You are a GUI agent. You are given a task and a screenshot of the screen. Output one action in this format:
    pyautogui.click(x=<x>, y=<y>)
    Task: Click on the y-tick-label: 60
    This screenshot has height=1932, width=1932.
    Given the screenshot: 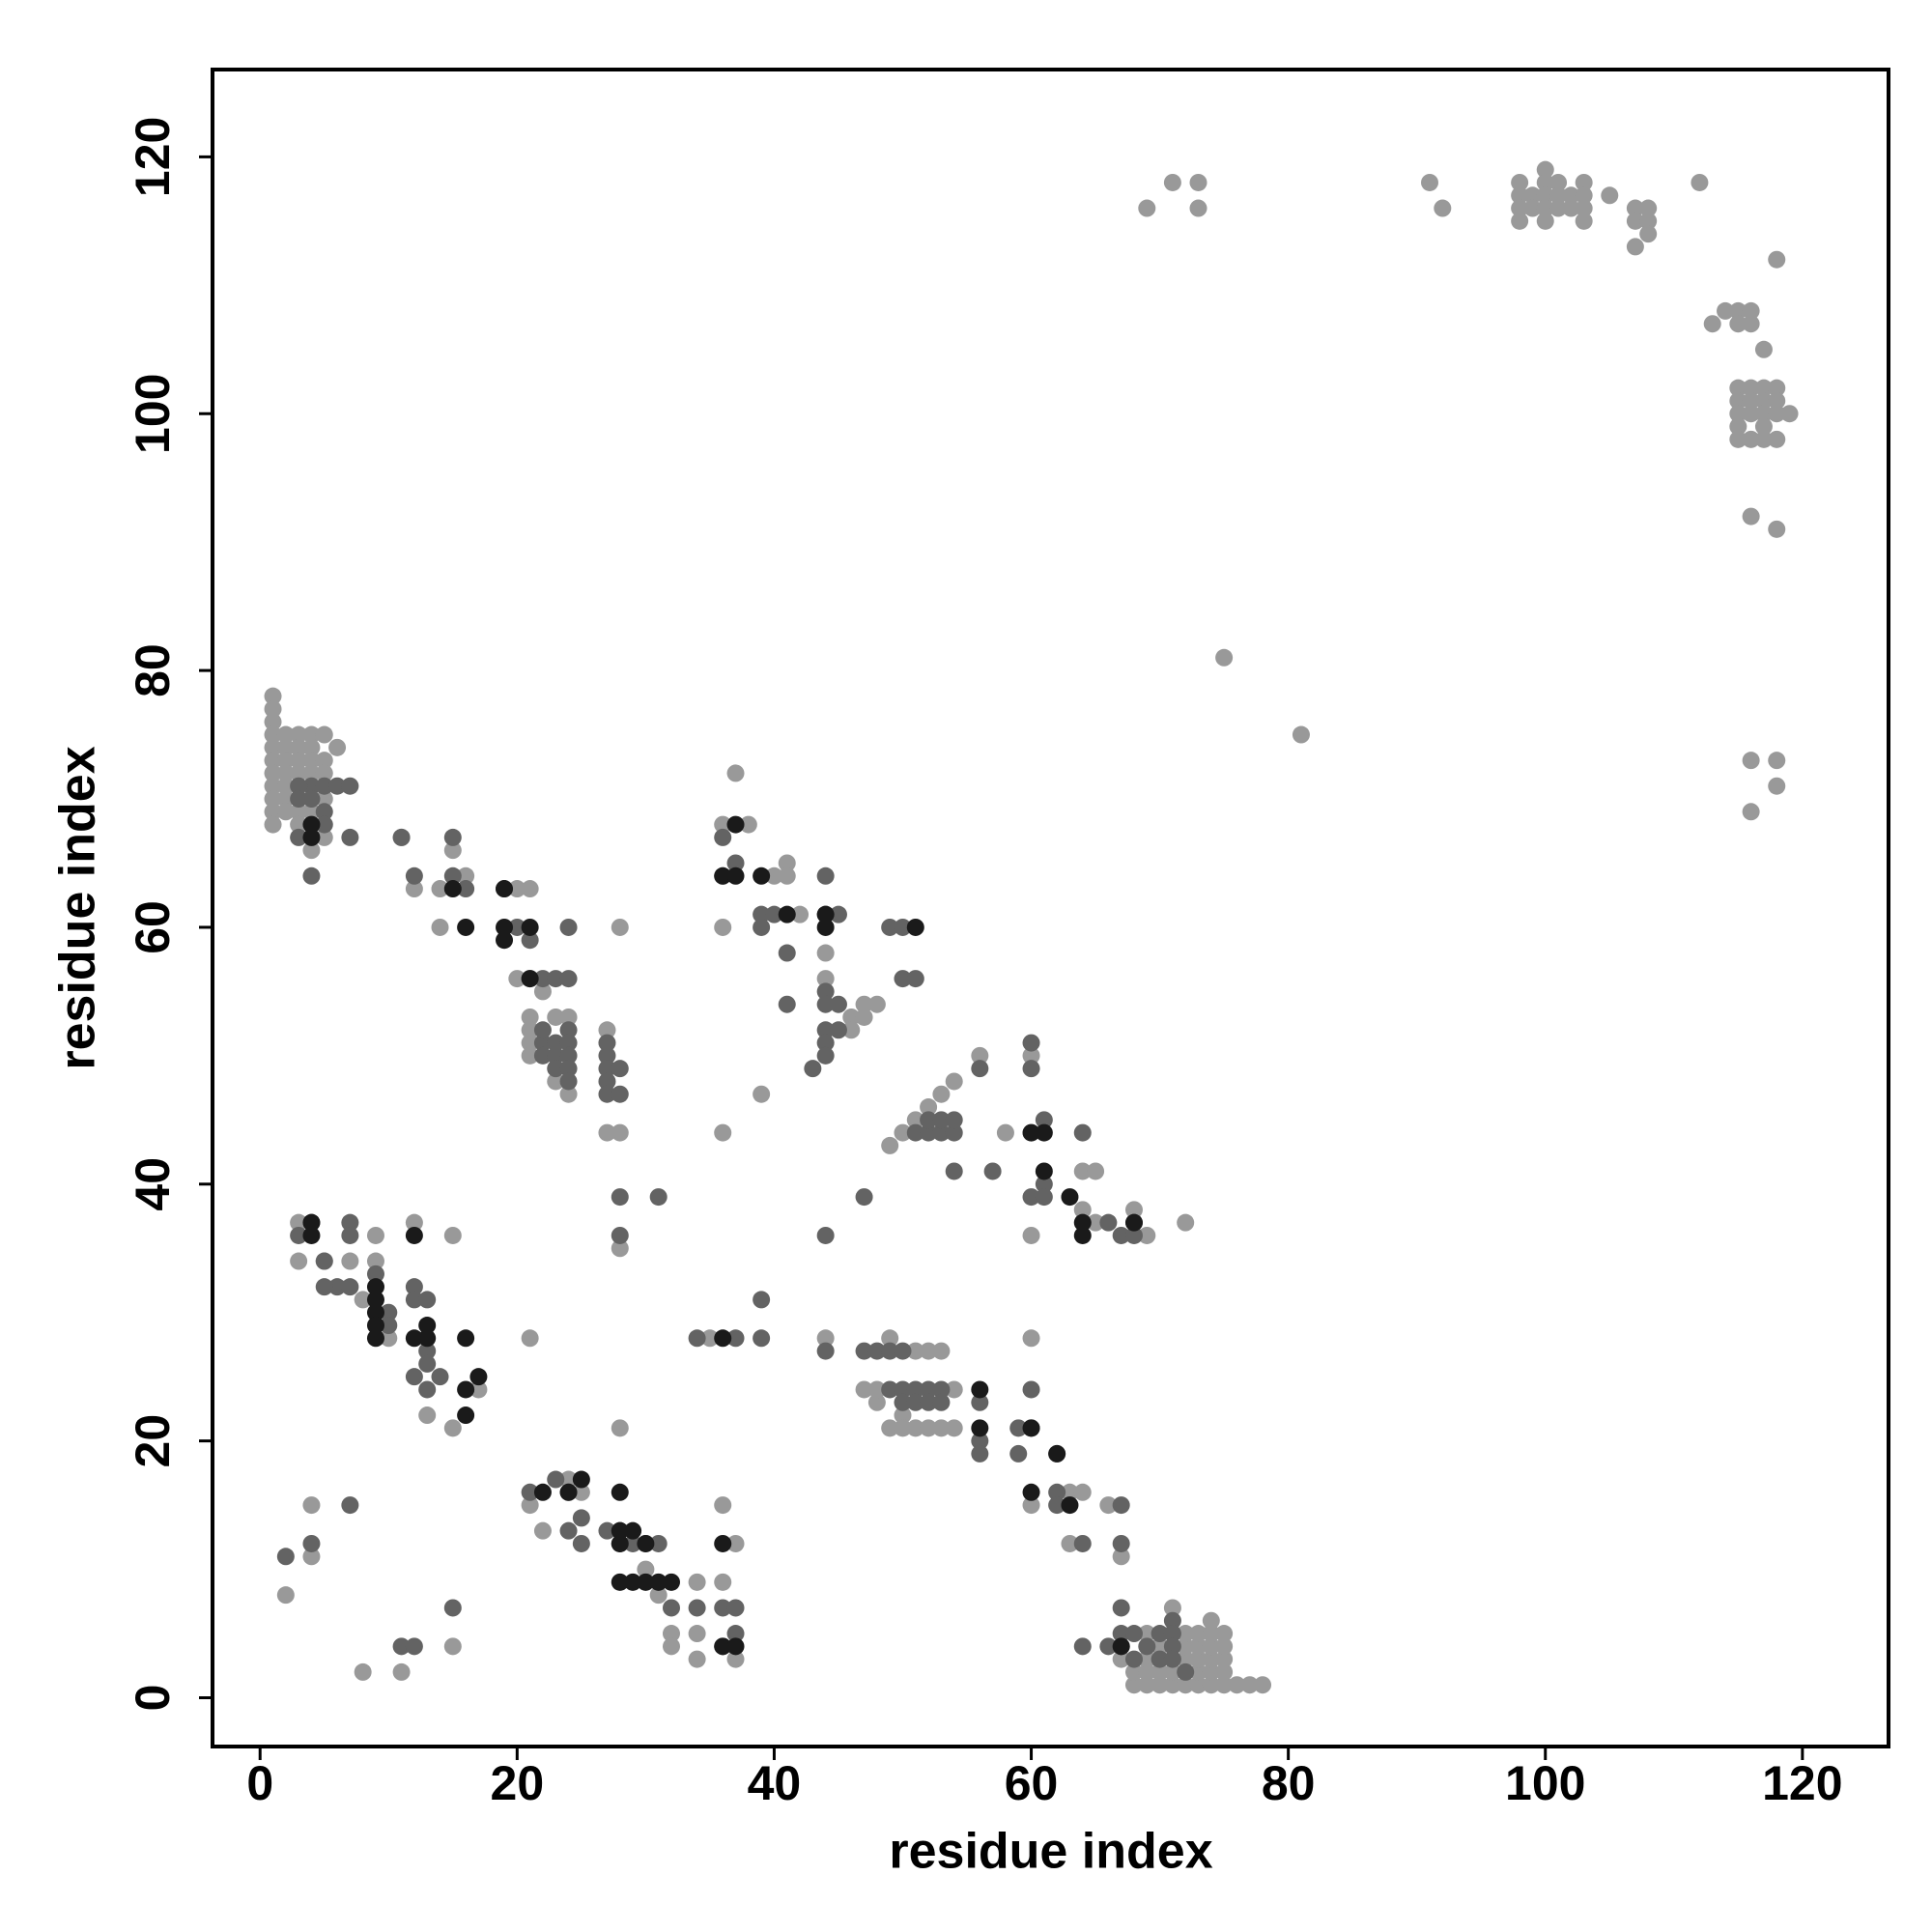 What is the action you would take?
    pyautogui.click(x=153, y=927)
    